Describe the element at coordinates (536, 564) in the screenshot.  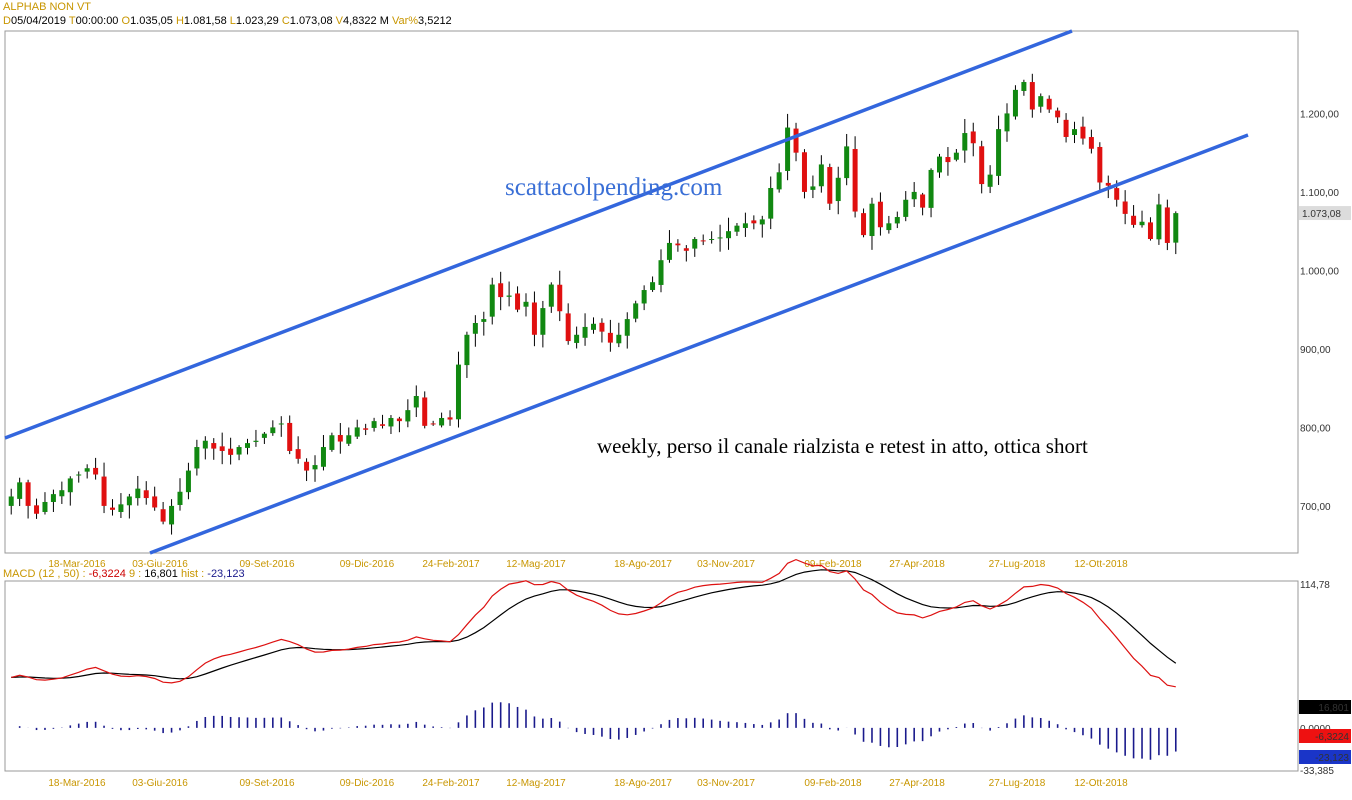
I see `price-x-tick: 12-Mag-2017` at that location.